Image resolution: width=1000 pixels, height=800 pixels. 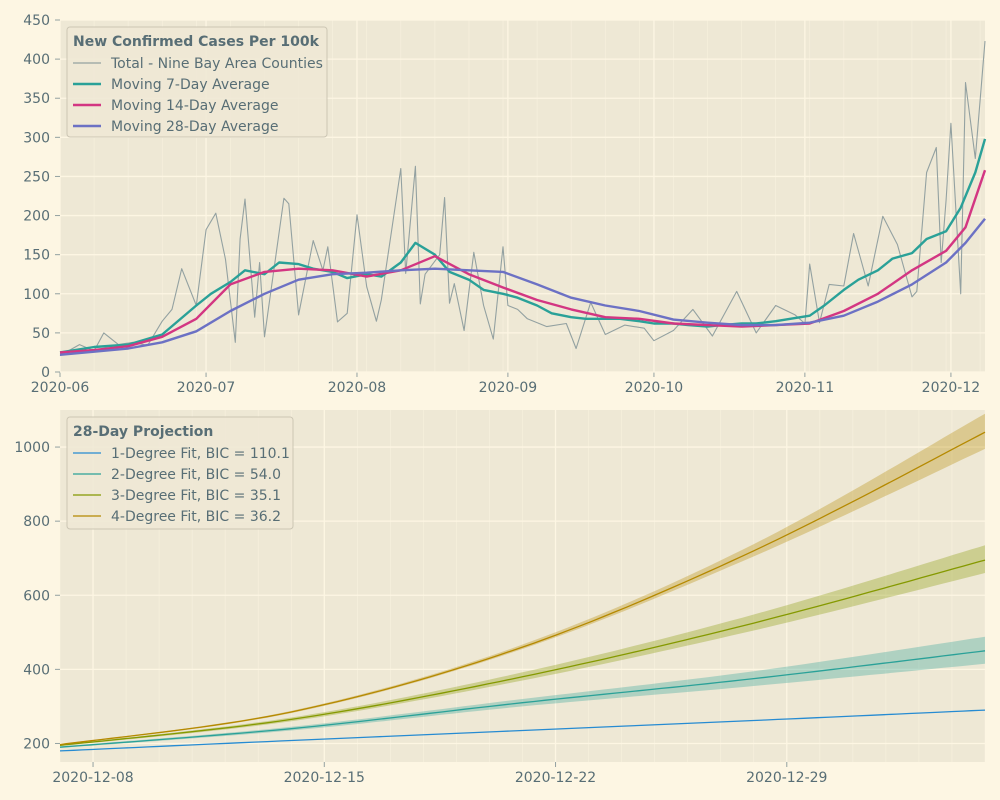 I want to click on legend-label: Moving 7-Day Average, so click(x=190, y=85).